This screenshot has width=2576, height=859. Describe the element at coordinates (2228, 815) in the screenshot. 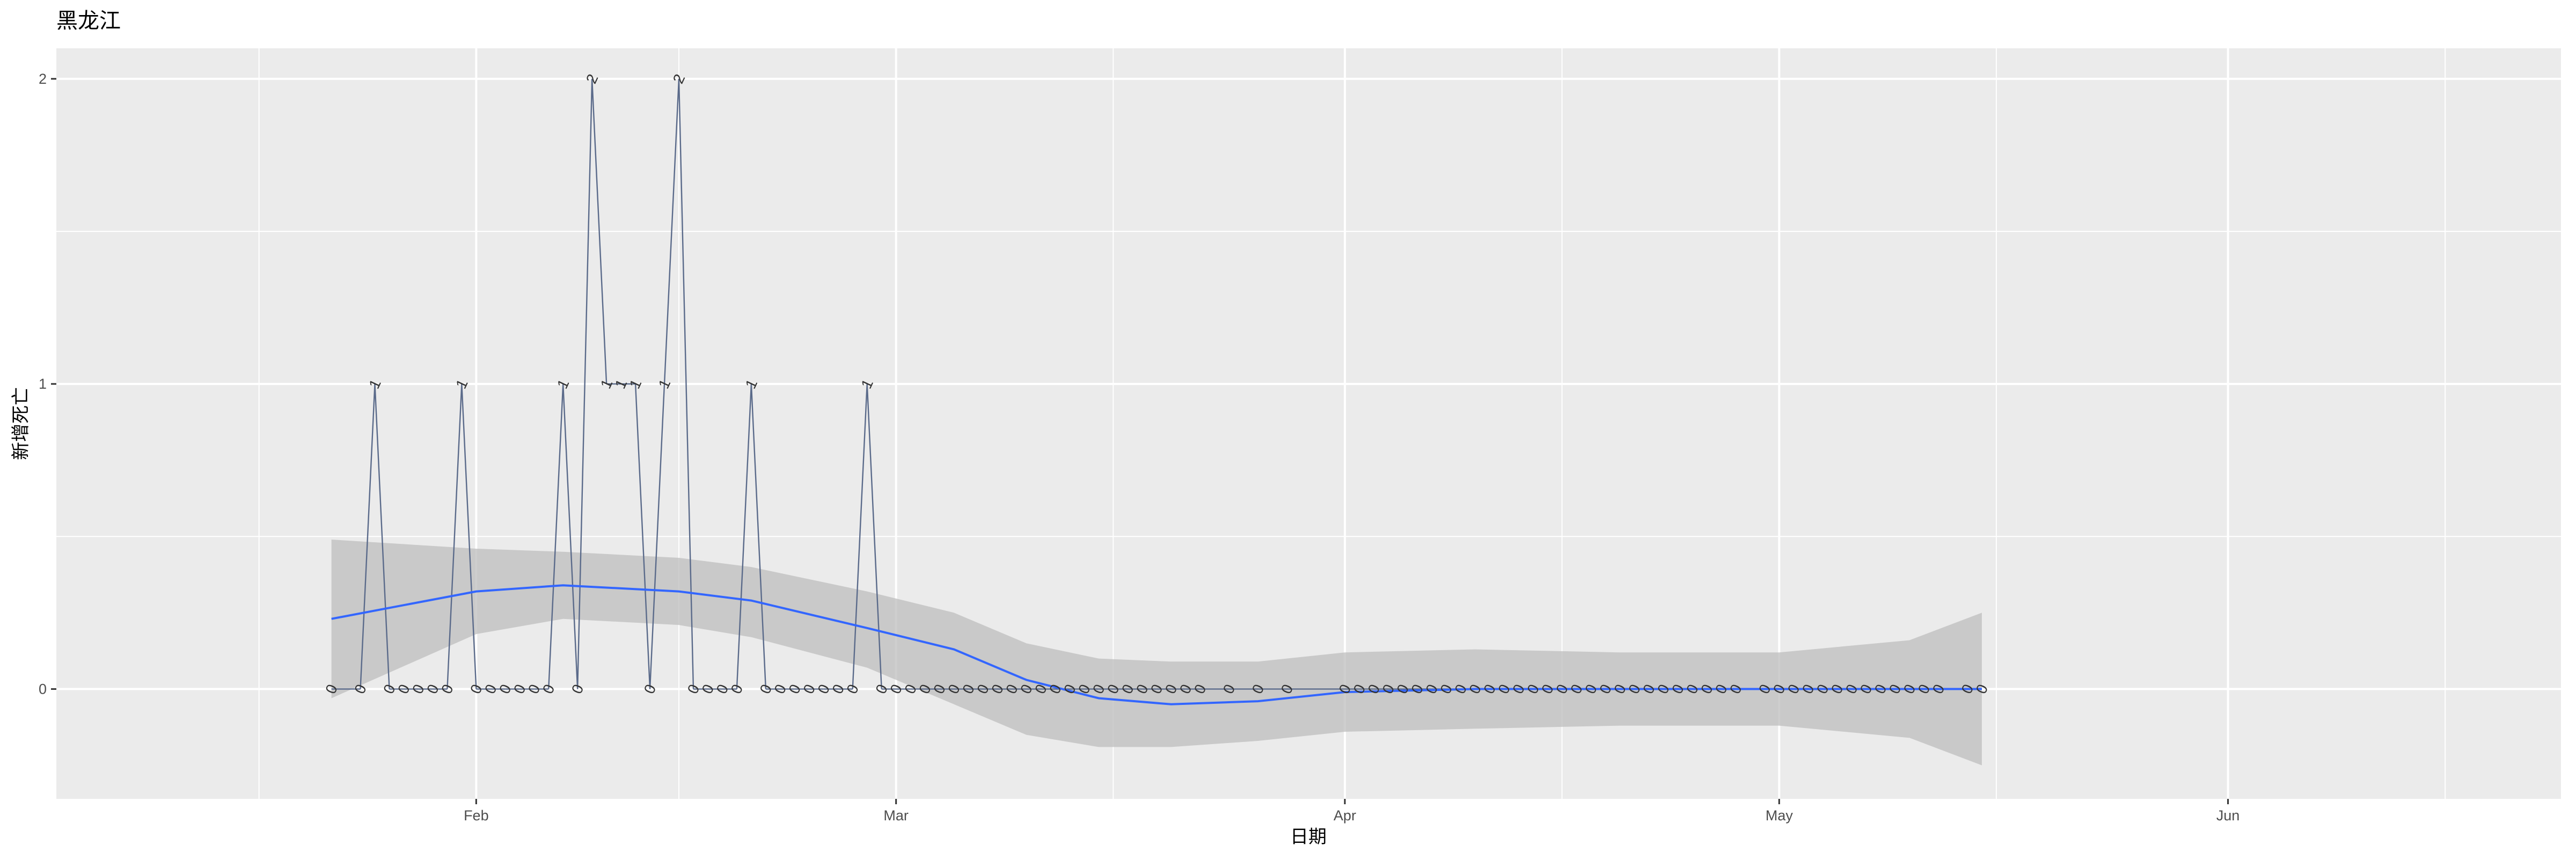

I see `x-tick-label: Jun` at that location.